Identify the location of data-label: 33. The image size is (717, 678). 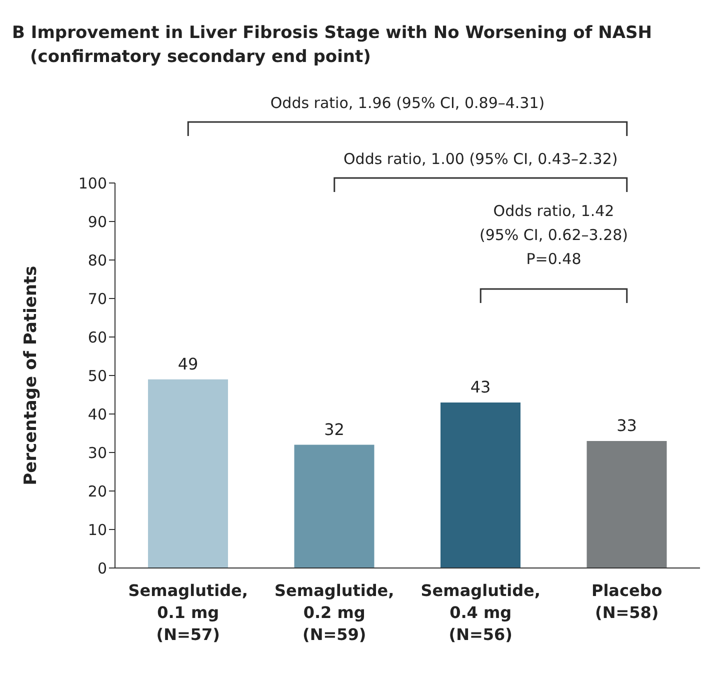
(626, 425).